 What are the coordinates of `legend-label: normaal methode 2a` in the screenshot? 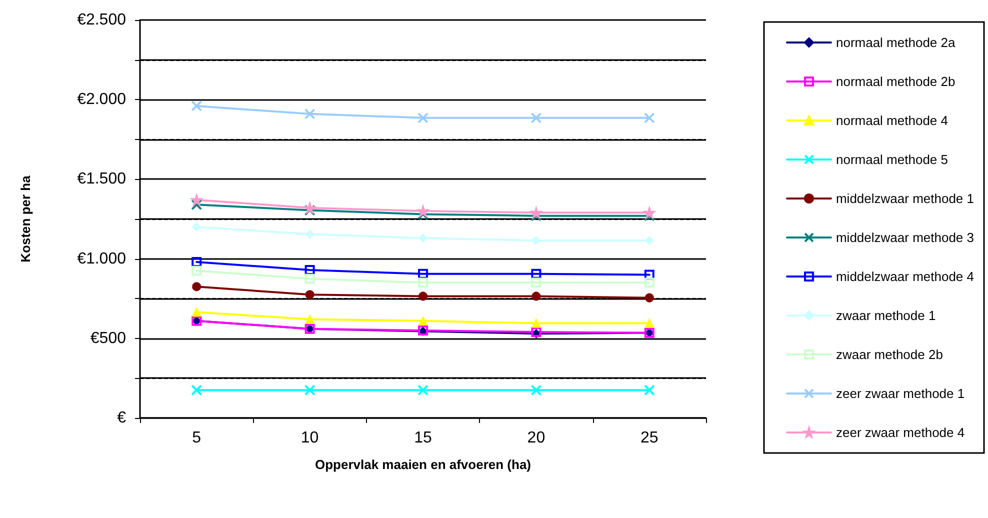 It's located at (896, 42).